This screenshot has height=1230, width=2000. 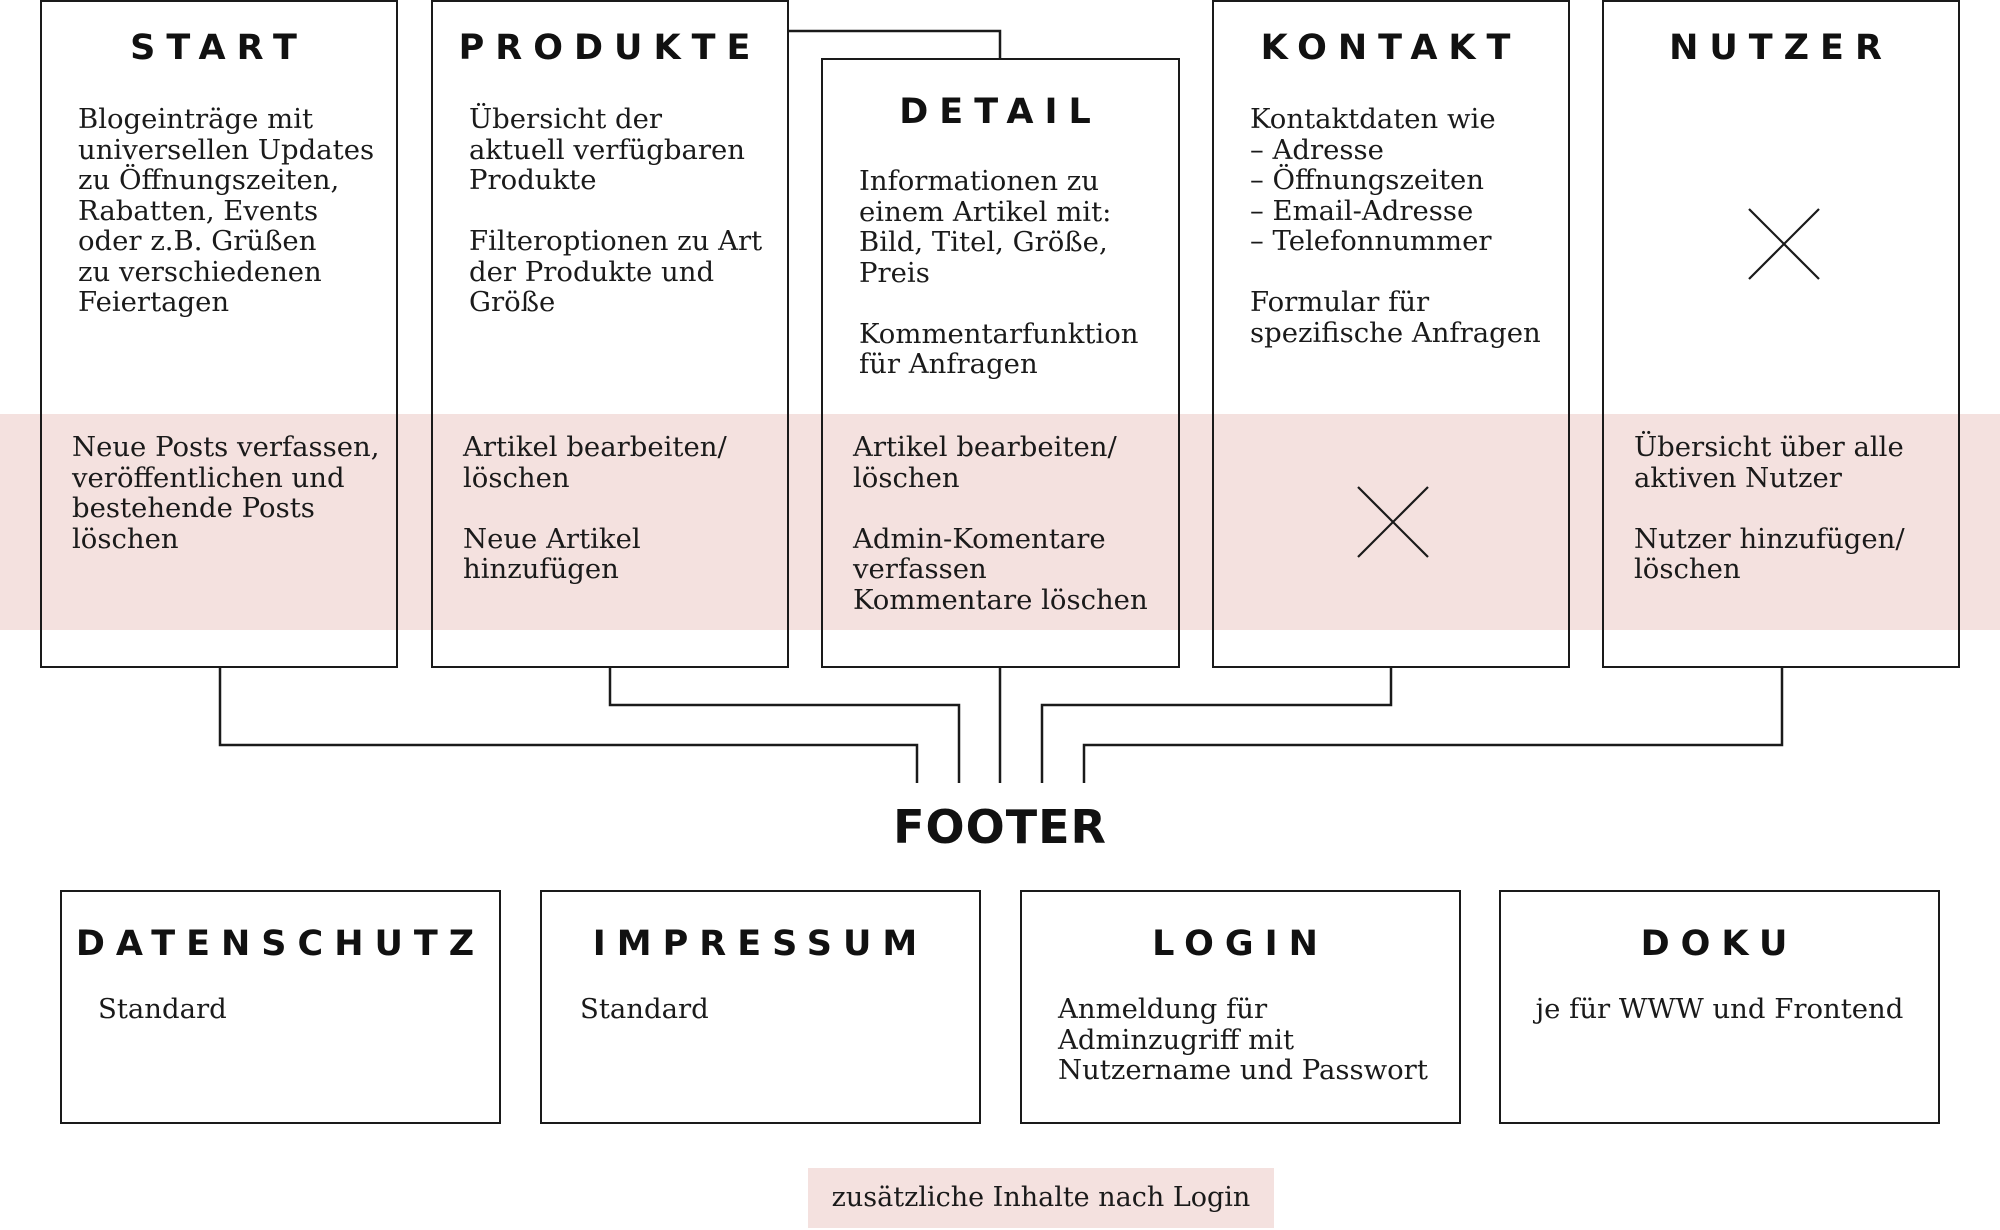 What do you see at coordinates (1041, 1198) in the screenshot?
I see `legend-admin-content: zusätzliche Inhalte nach Login` at bounding box center [1041, 1198].